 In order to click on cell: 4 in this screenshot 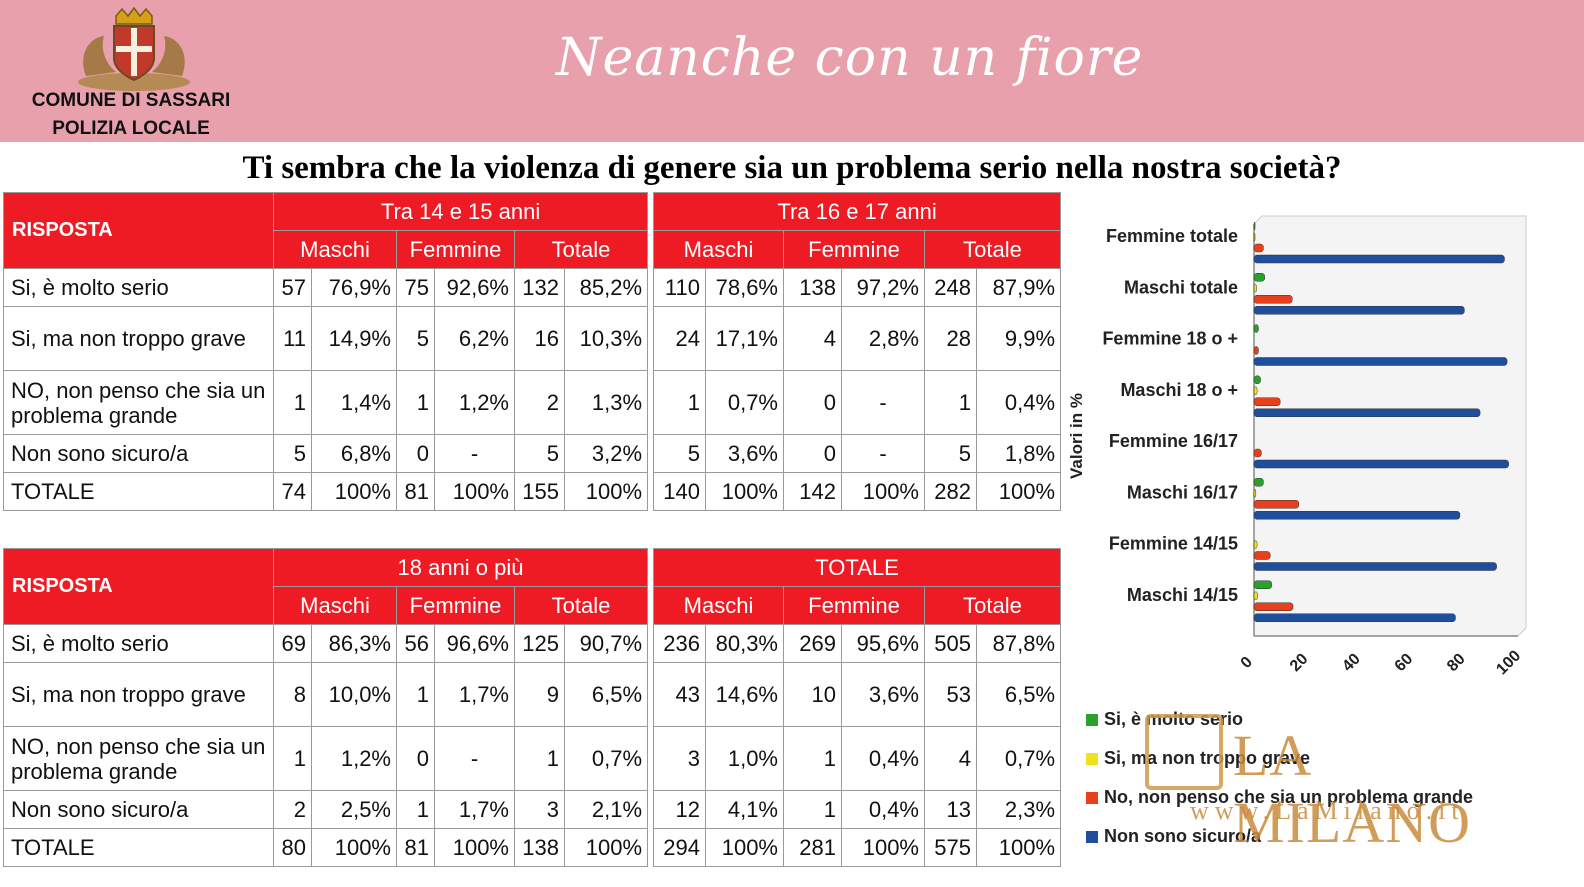, I will do `click(812, 338)`.